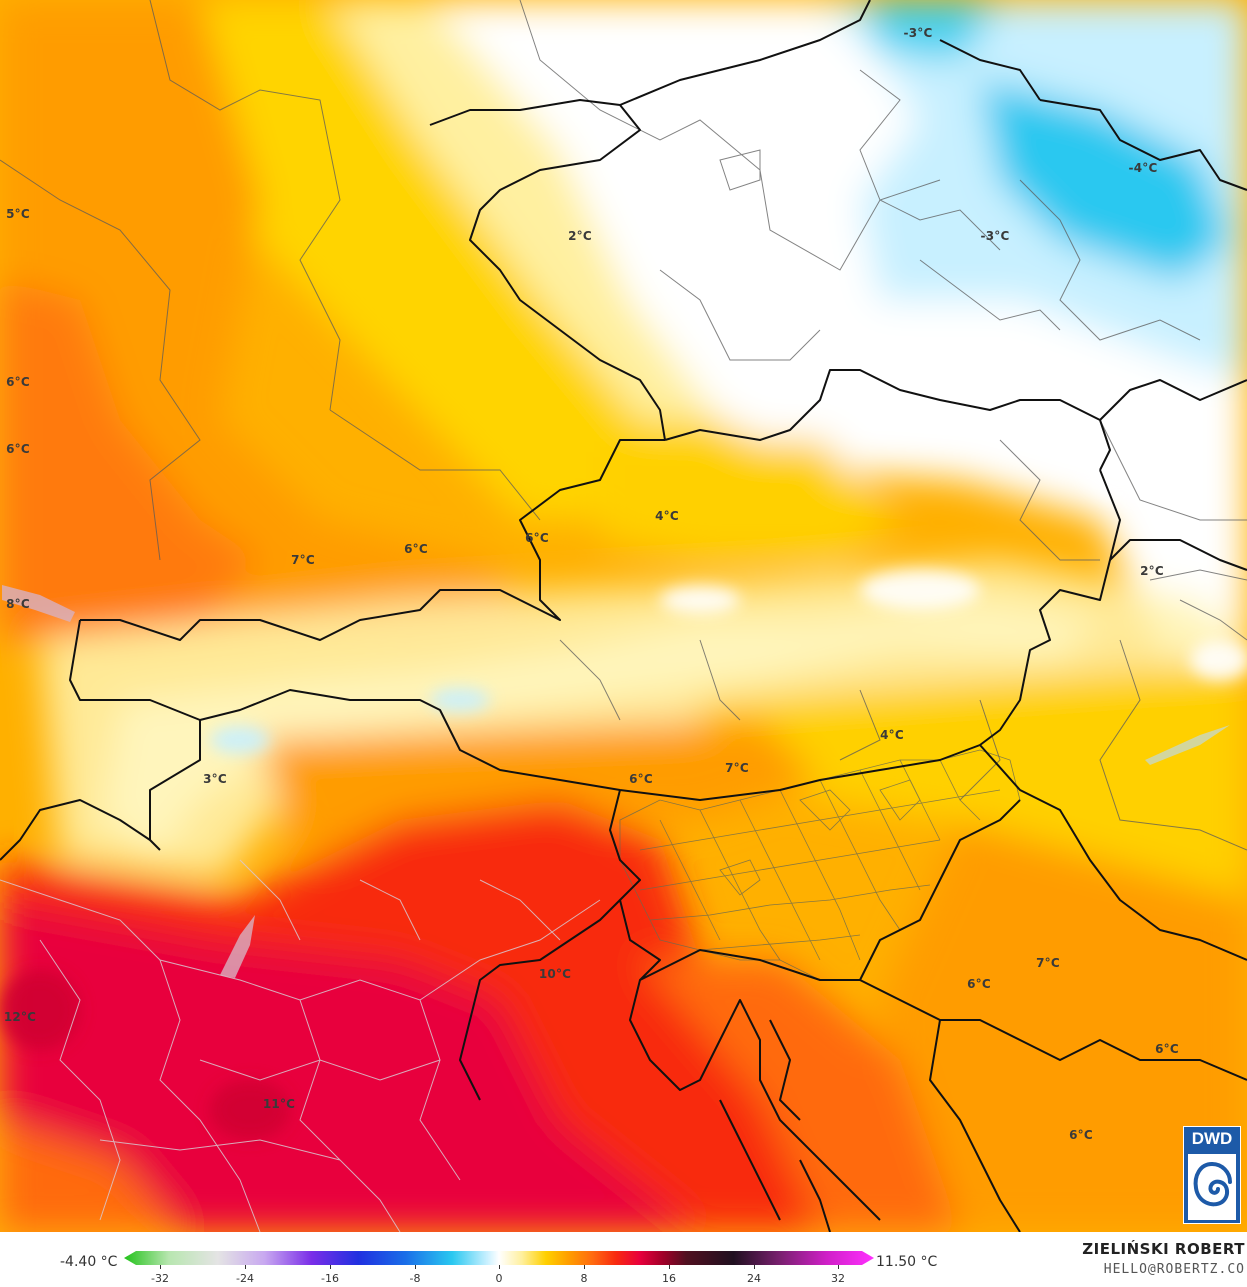  What do you see at coordinates (584, 1278) in the screenshot?
I see `tick-label: 8` at bounding box center [584, 1278].